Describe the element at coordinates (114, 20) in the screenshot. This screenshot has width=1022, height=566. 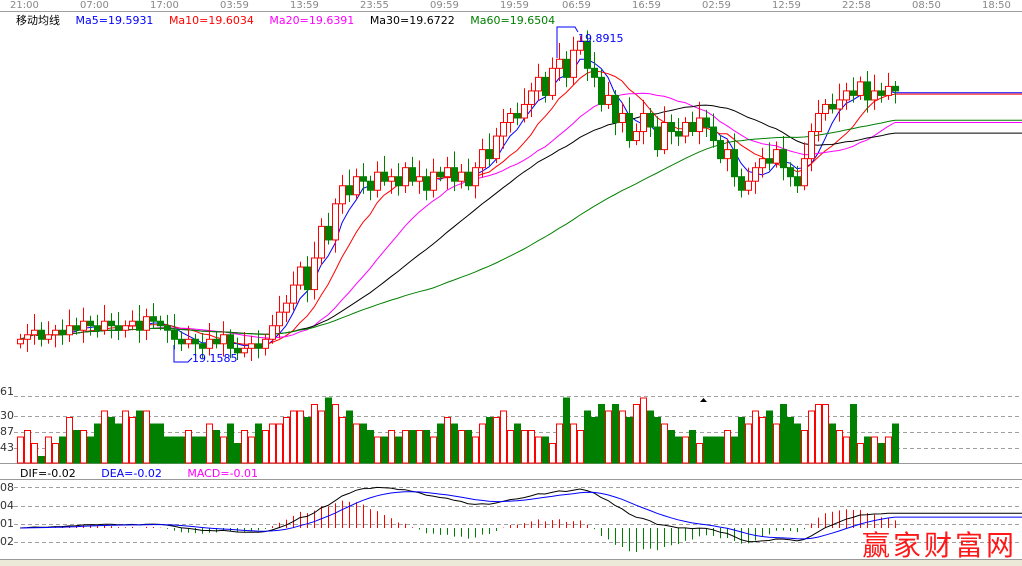
I see `legend-ma5: Ma5=19.5931` at that location.